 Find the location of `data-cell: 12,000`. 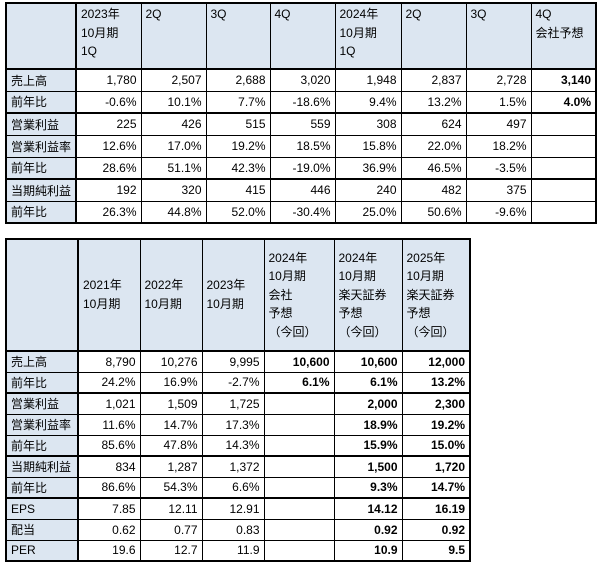

data-cell: 12,000 is located at coordinates (436, 361).